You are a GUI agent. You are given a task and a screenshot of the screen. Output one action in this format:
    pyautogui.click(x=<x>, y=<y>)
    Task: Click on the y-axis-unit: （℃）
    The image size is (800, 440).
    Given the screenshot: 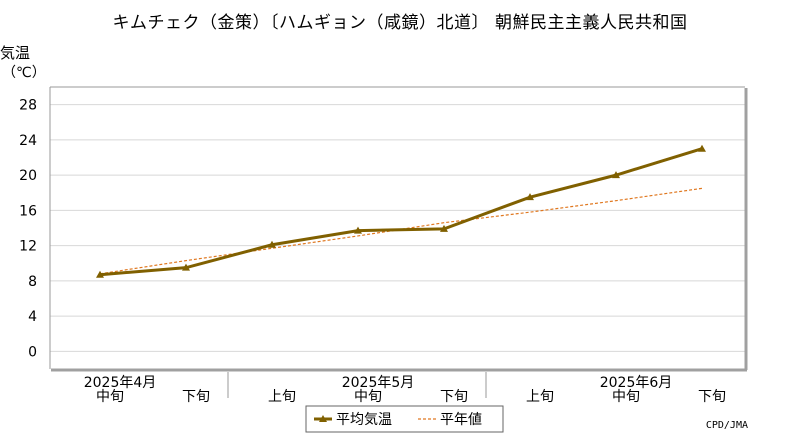 What is the action you would take?
    pyautogui.click(x=24, y=73)
    